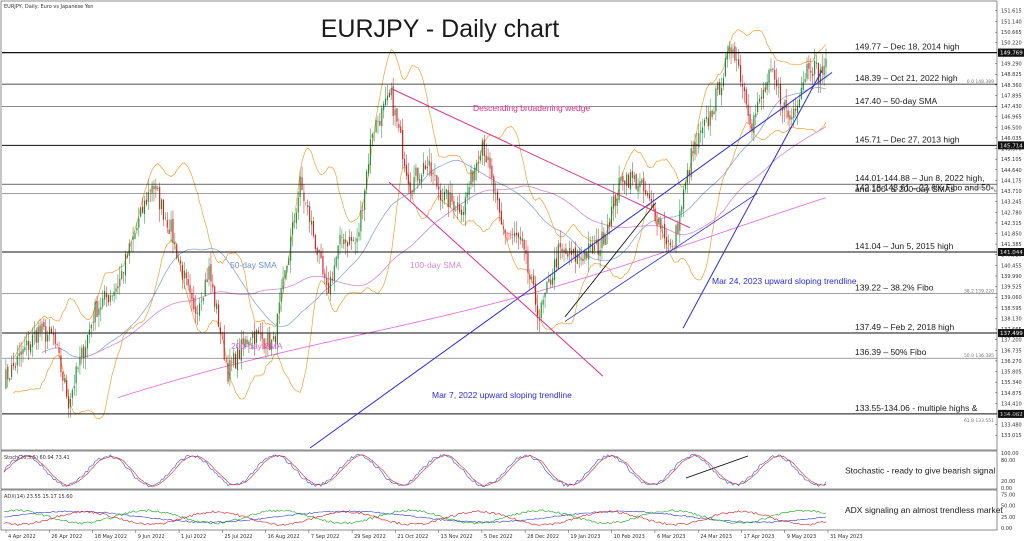 The width and height of the screenshot is (1024, 541). What do you see at coordinates (1011, 277) in the screenshot?
I see `y-tick-label: 139.990` at bounding box center [1011, 277].